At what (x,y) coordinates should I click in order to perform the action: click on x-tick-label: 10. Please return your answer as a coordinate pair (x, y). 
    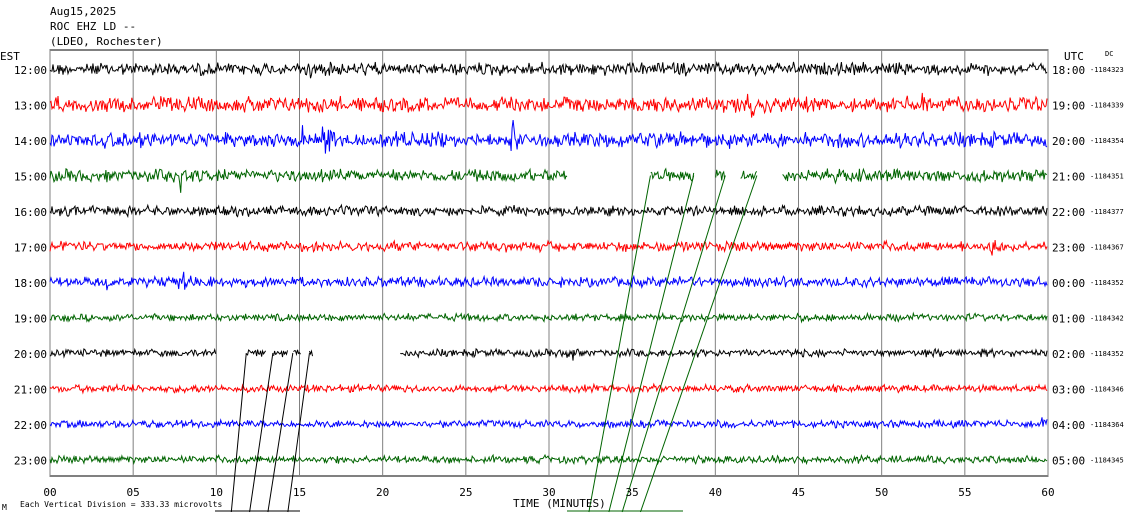
    Looking at the image, I should click on (216, 492).